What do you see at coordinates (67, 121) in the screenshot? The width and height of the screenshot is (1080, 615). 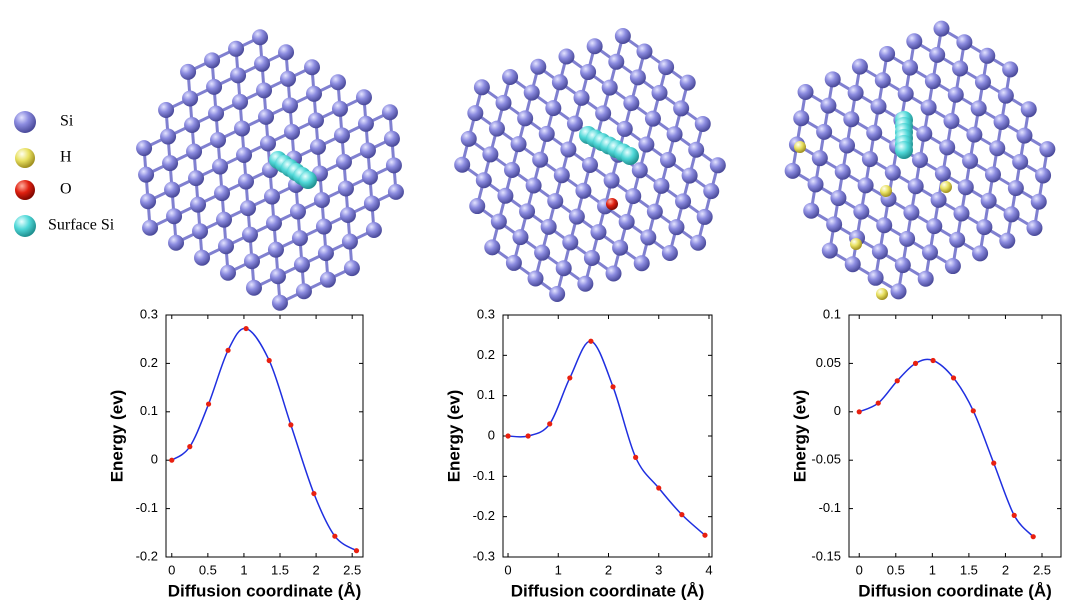 I see `legend-label: Si` at bounding box center [67, 121].